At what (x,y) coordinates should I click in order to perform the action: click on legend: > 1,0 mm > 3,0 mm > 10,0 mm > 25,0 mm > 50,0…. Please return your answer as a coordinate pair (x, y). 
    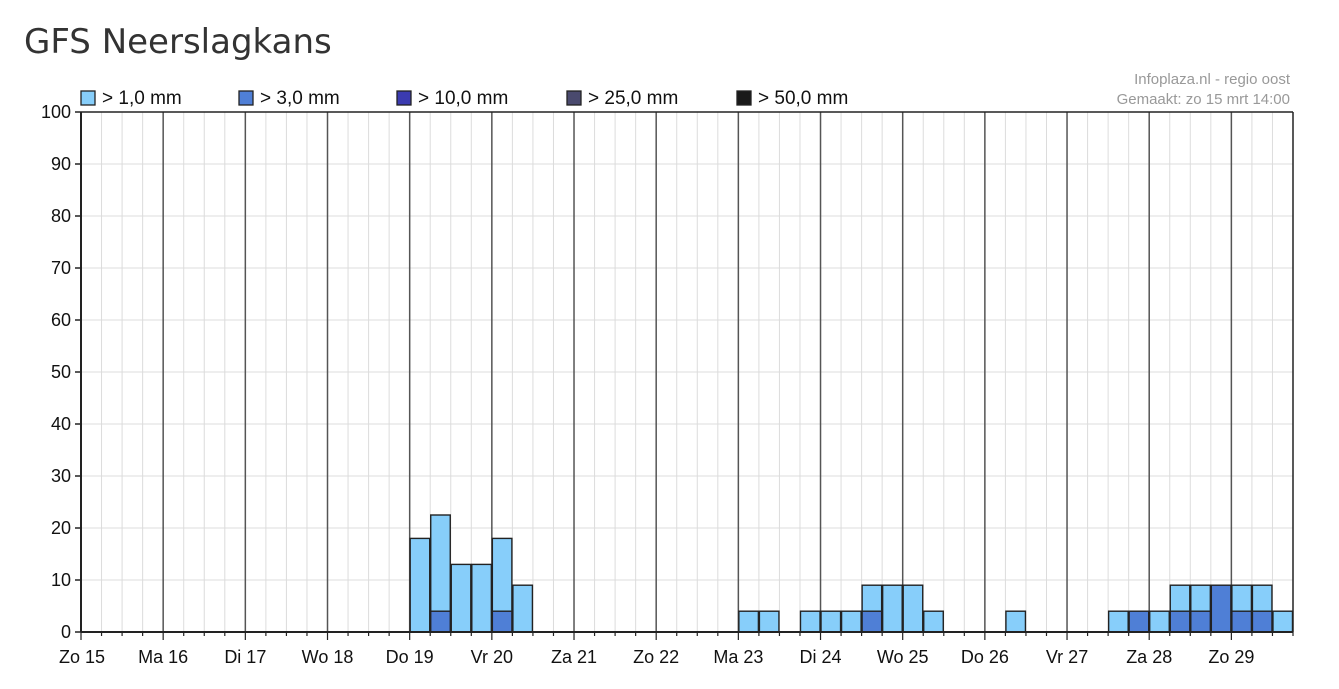
    Looking at the image, I should click on (464, 98).